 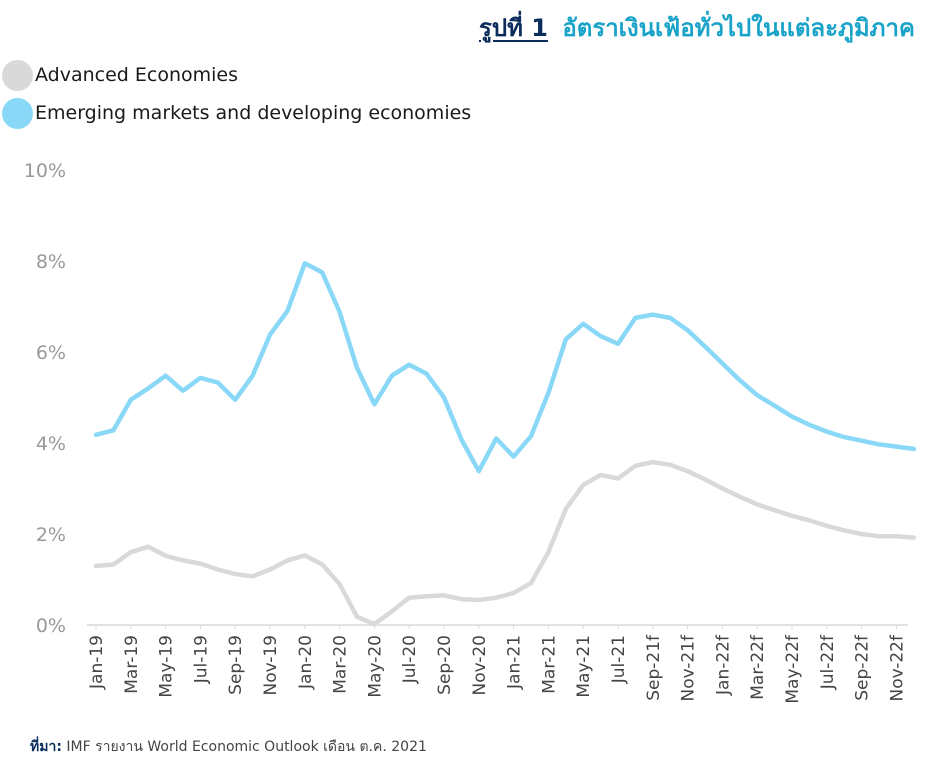 What do you see at coordinates (584, 666) in the screenshot?
I see `x-tick-label: May-21` at bounding box center [584, 666].